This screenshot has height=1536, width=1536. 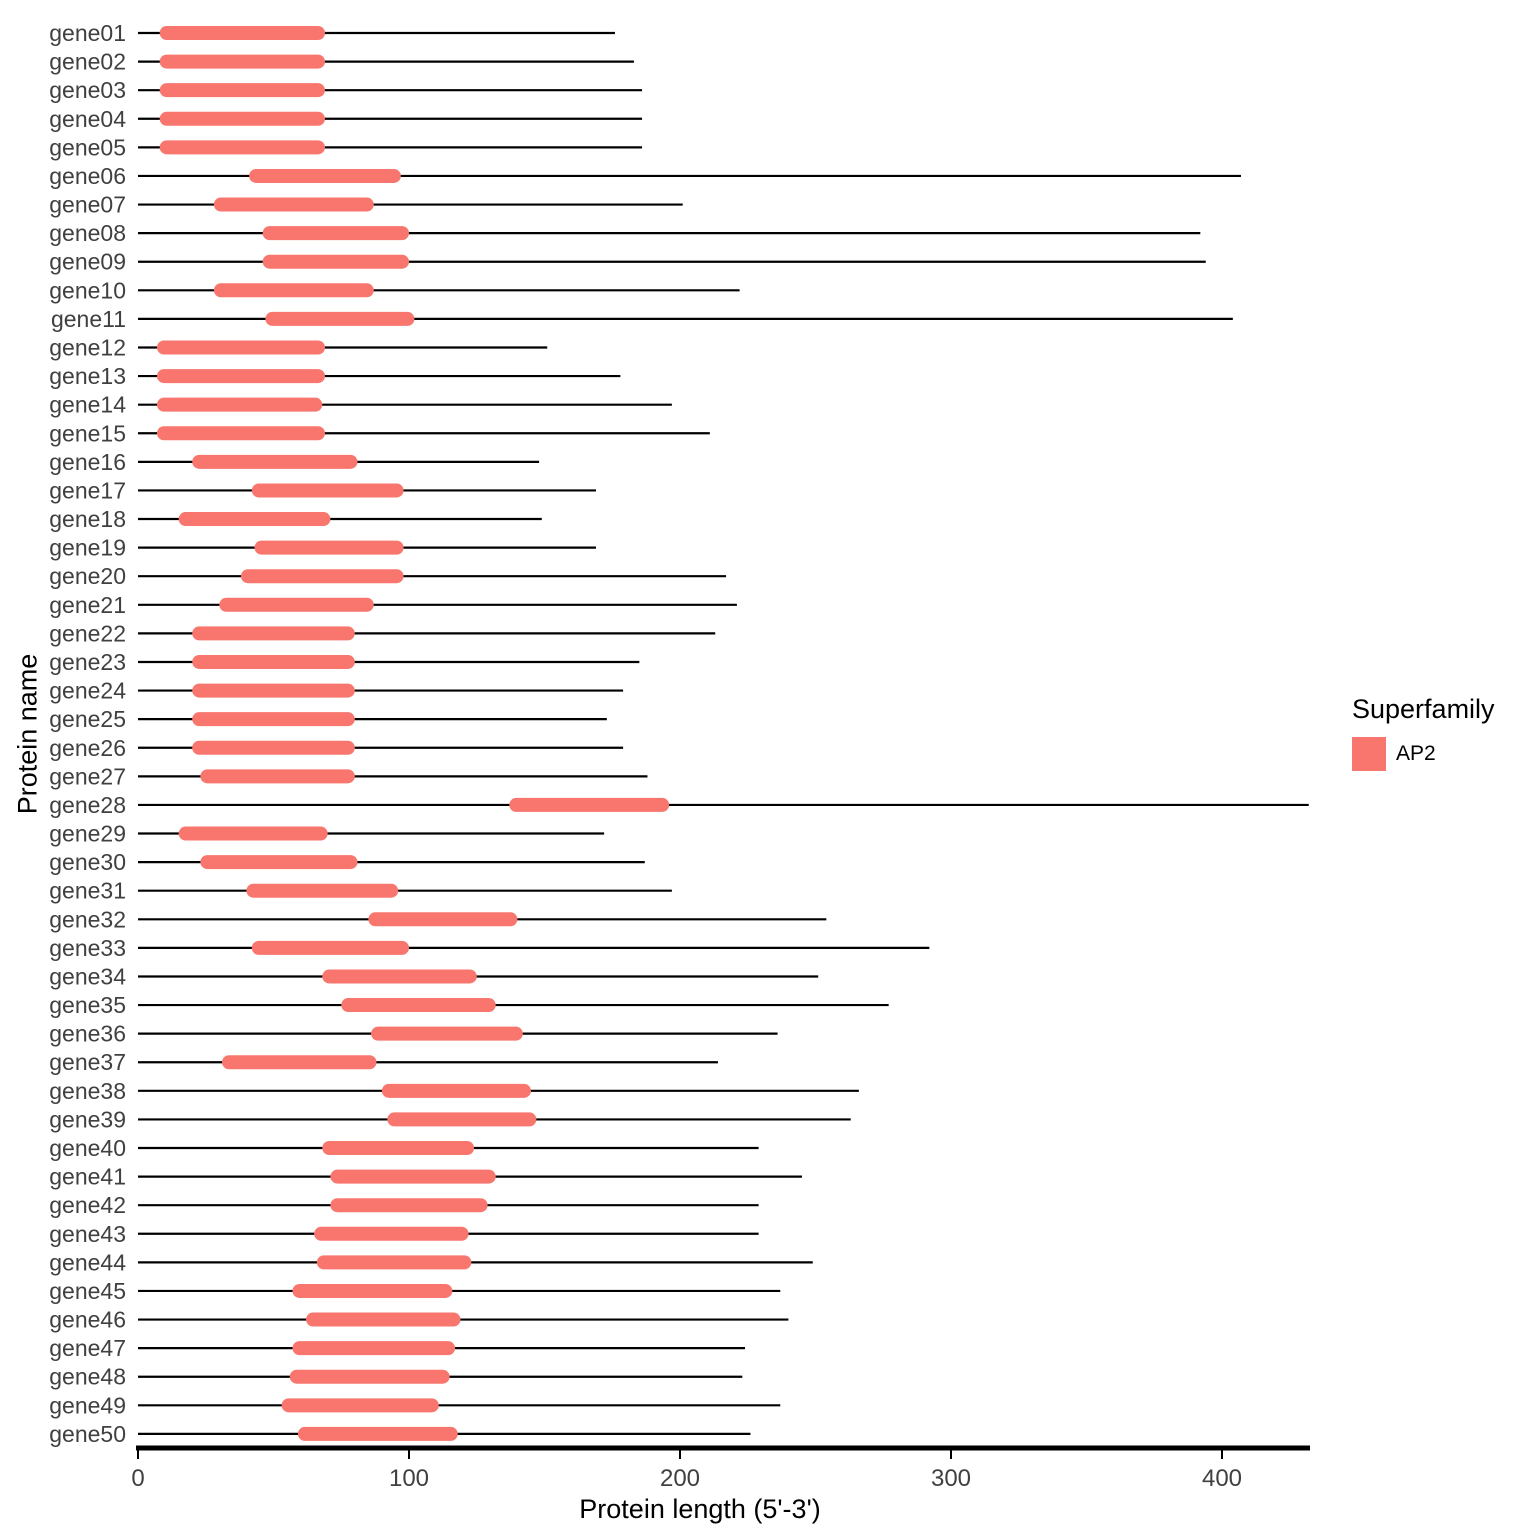 I want to click on x-axis-tick-label: 300, so click(x=951, y=1478).